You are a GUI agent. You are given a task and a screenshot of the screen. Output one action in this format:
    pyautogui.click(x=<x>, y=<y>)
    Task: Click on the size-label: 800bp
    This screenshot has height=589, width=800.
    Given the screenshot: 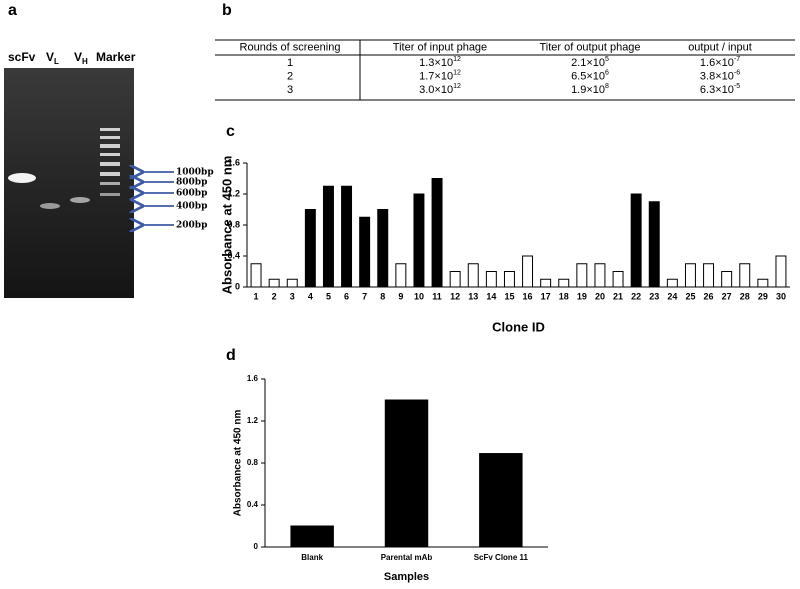 What is the action you would take?
    pyautogui.click(x=191, y=183)
    